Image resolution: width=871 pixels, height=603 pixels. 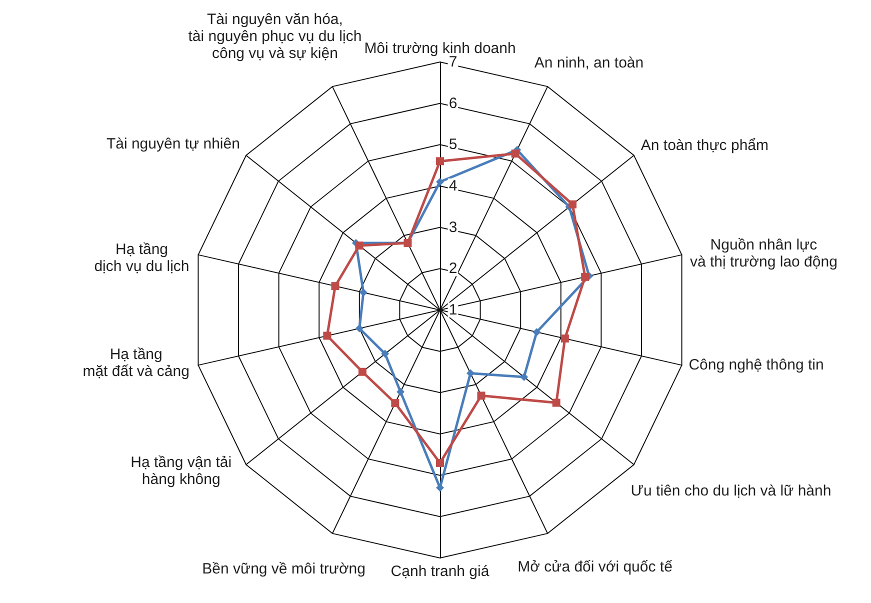 I want to click on spoke-label: Hạ tầng dịch vụ du lịch, so click(x=142, y=258).